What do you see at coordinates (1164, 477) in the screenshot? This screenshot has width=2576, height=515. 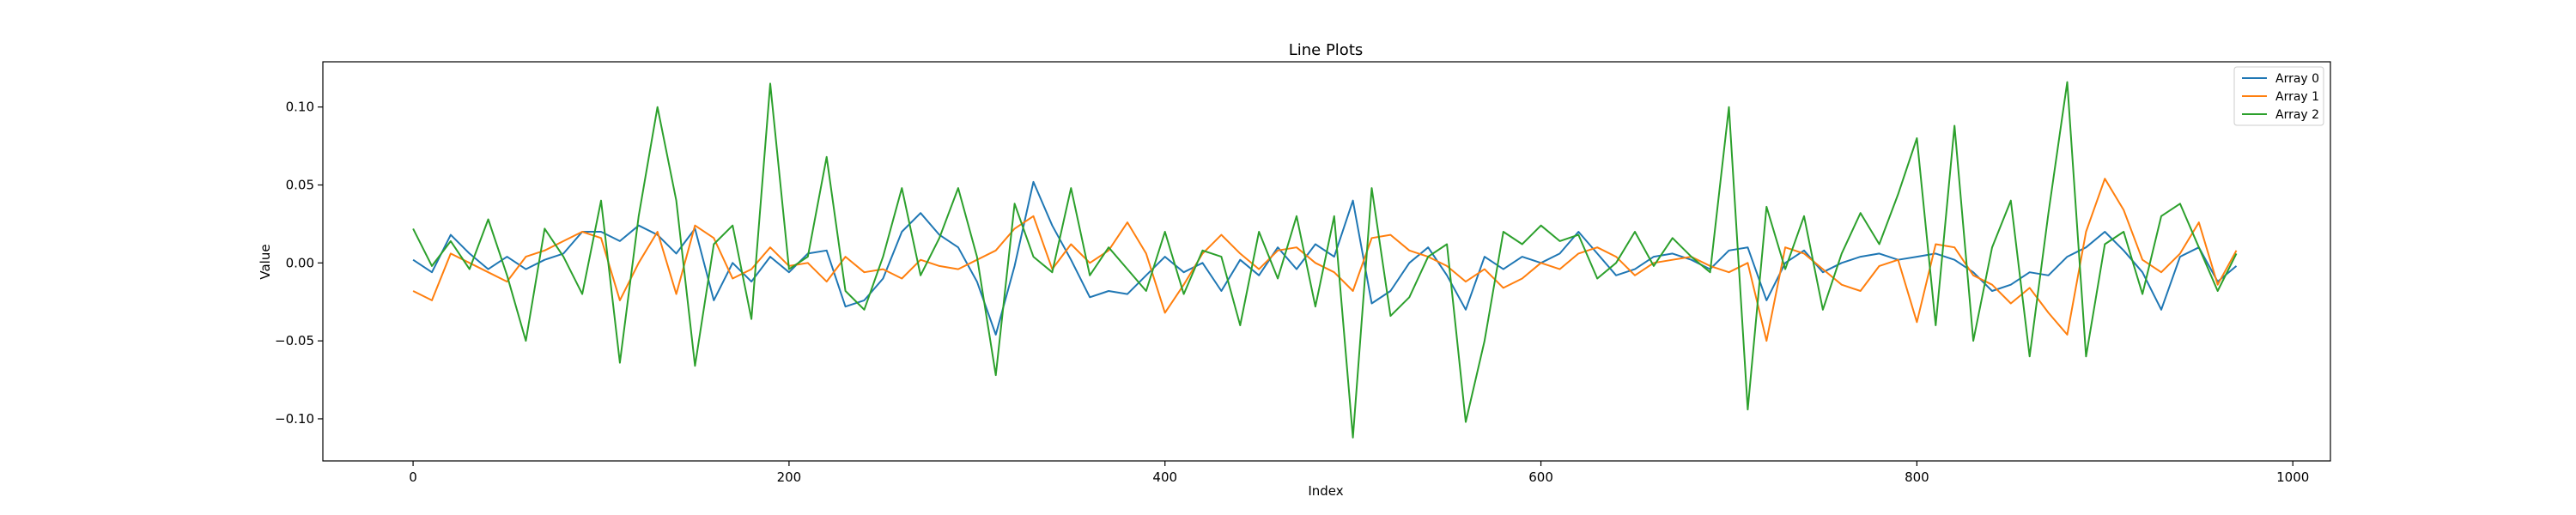 I see `x-tick-label: 400` at bounding box center [1164, 477].